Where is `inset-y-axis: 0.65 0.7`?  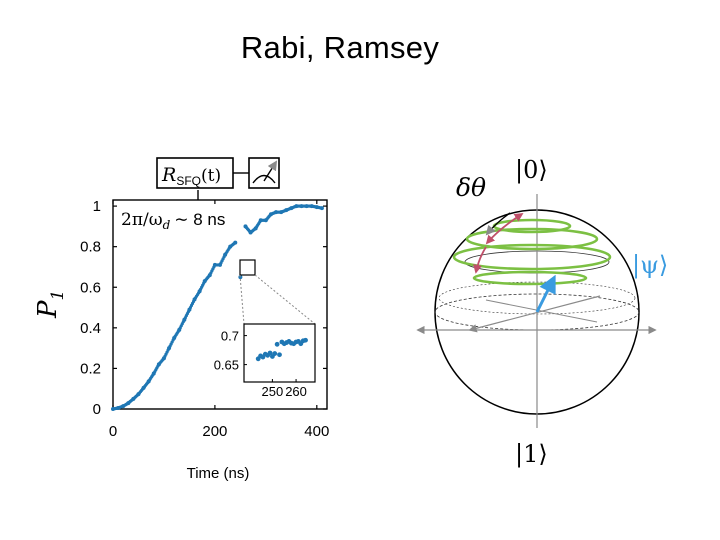 inset-y-axis: 0.65 0.7 is located at coordinates (230, 351).